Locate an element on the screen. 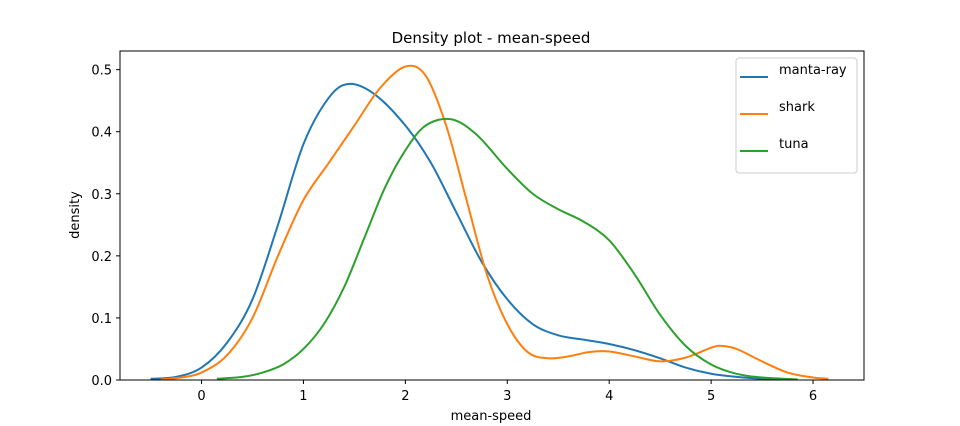 The image size is (960, 426). x-tick-label: 2 is located at coordinates (405, 396).